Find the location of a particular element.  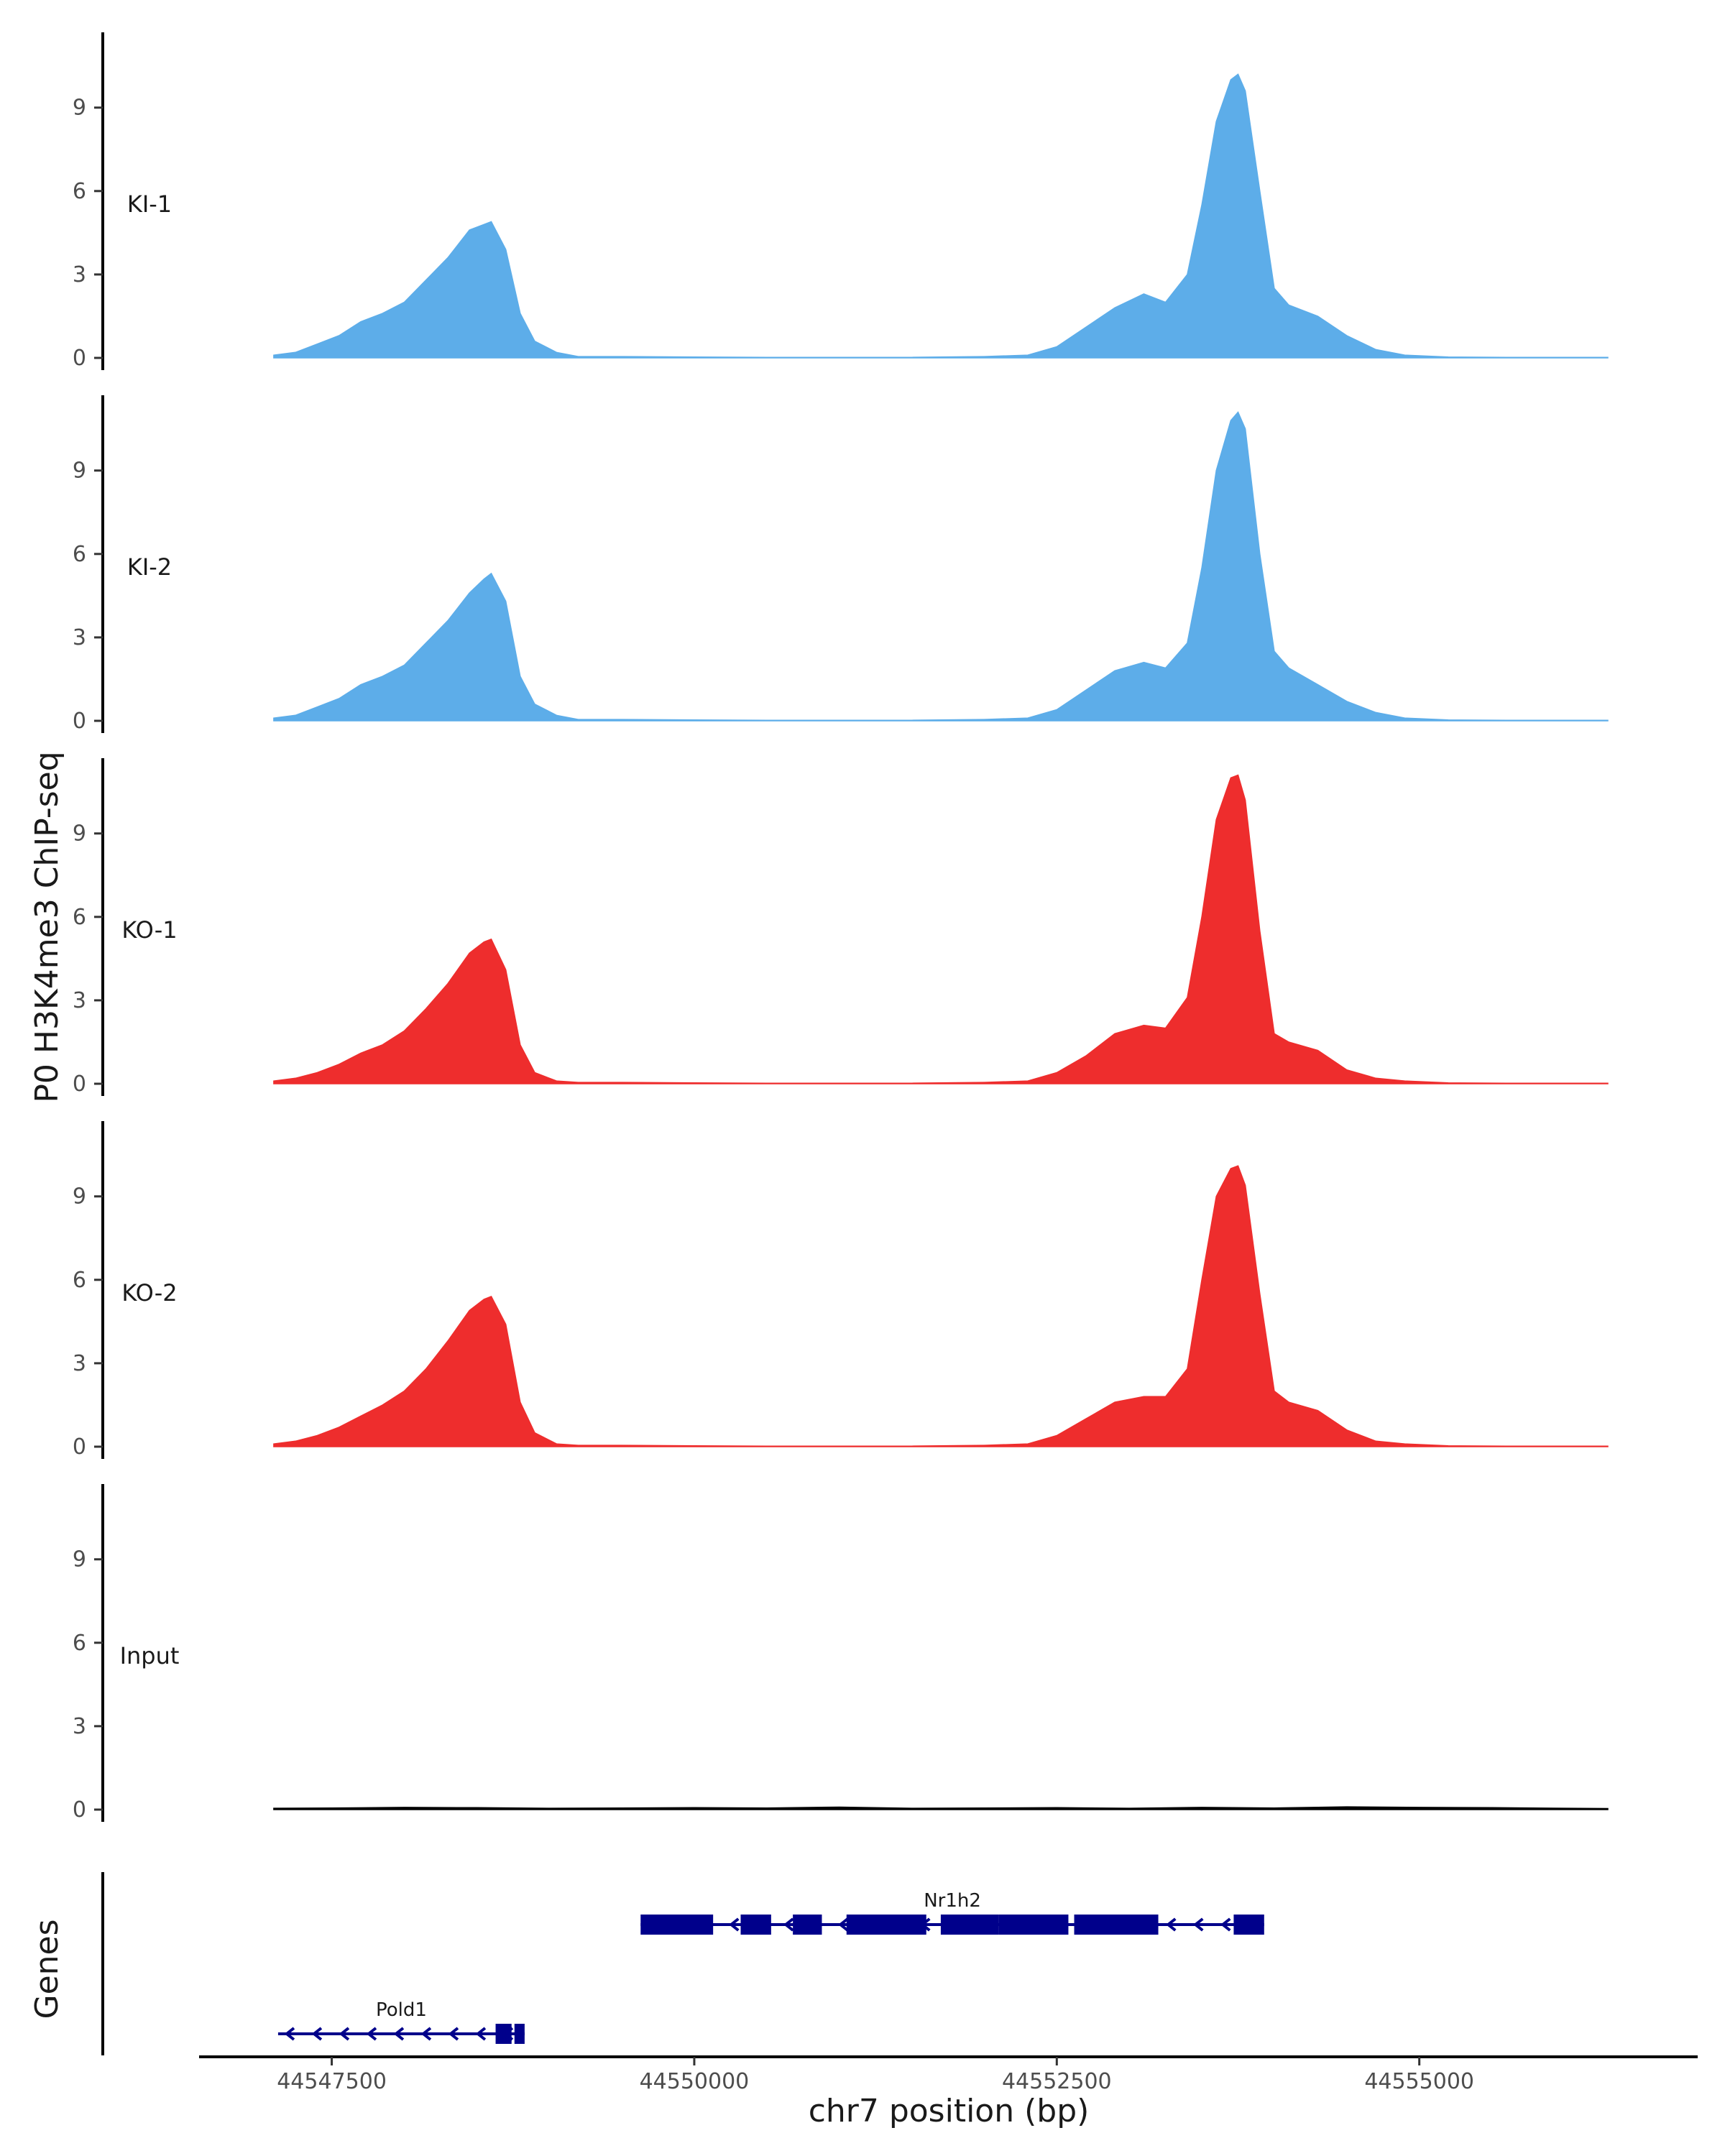

x-tick-label: 44555000 is located at coordinates (1419, 2082).